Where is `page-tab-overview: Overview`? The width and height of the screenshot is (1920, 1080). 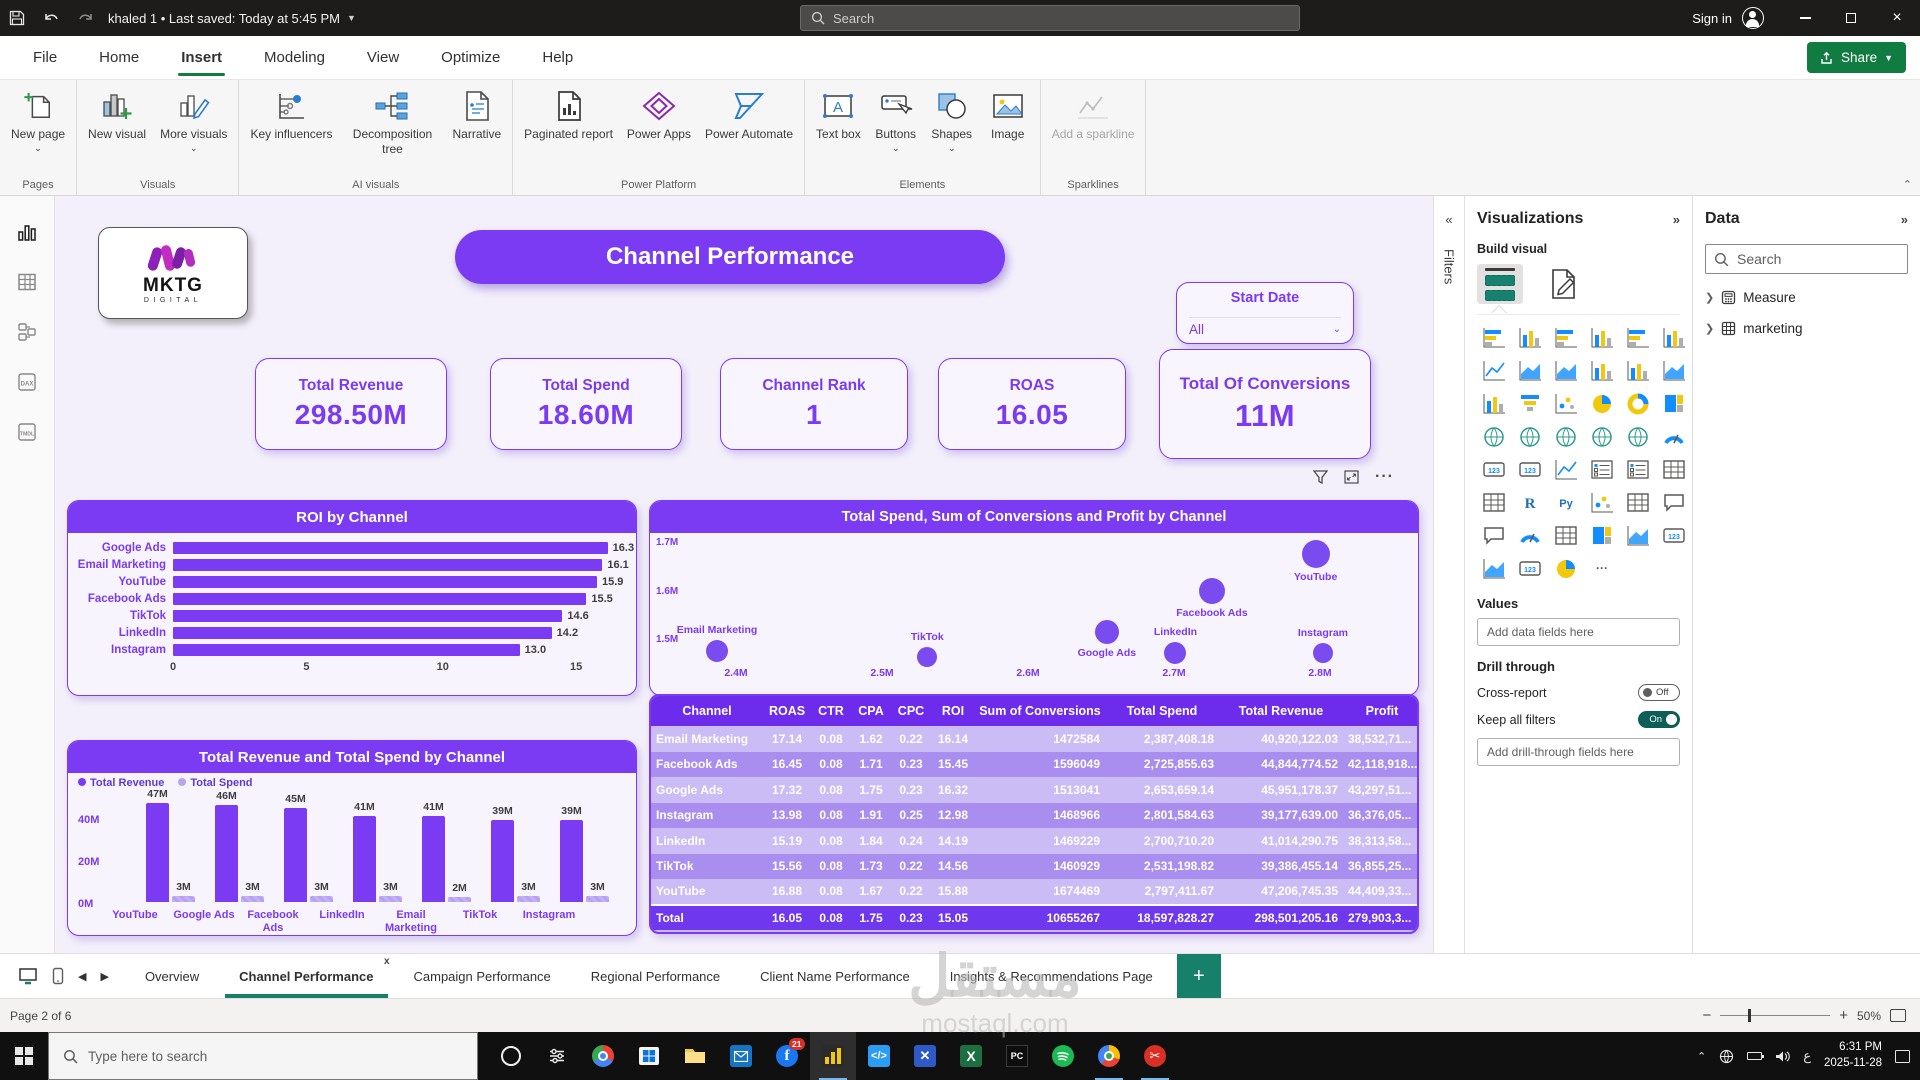 page-tab-overview: Overview is located at coordinates (172, 976).